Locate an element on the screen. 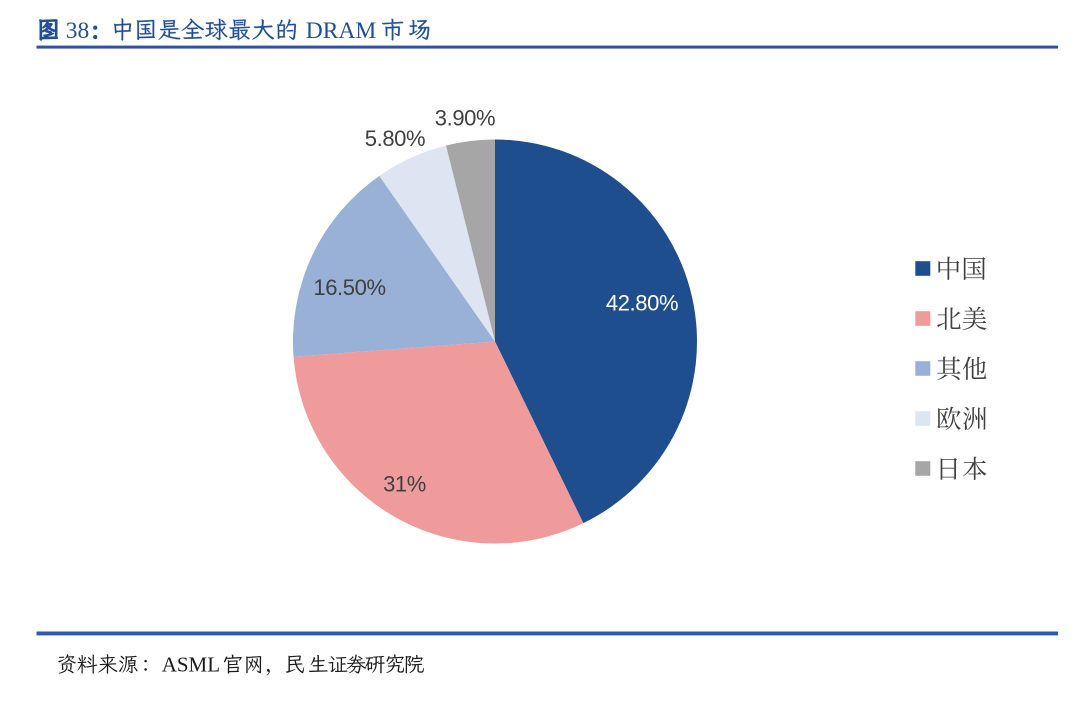  svg-text: 38 is located at coordinates (78, 31).